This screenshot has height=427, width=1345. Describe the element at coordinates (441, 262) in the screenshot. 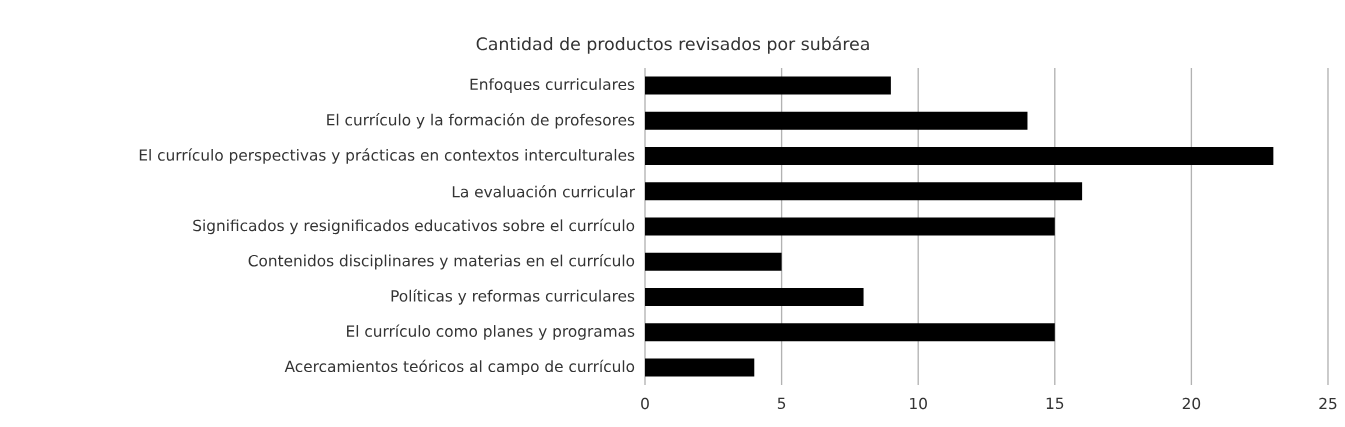

I see `y-tick-label: Contenidos disciplinares y materias en el currículo` at that location.